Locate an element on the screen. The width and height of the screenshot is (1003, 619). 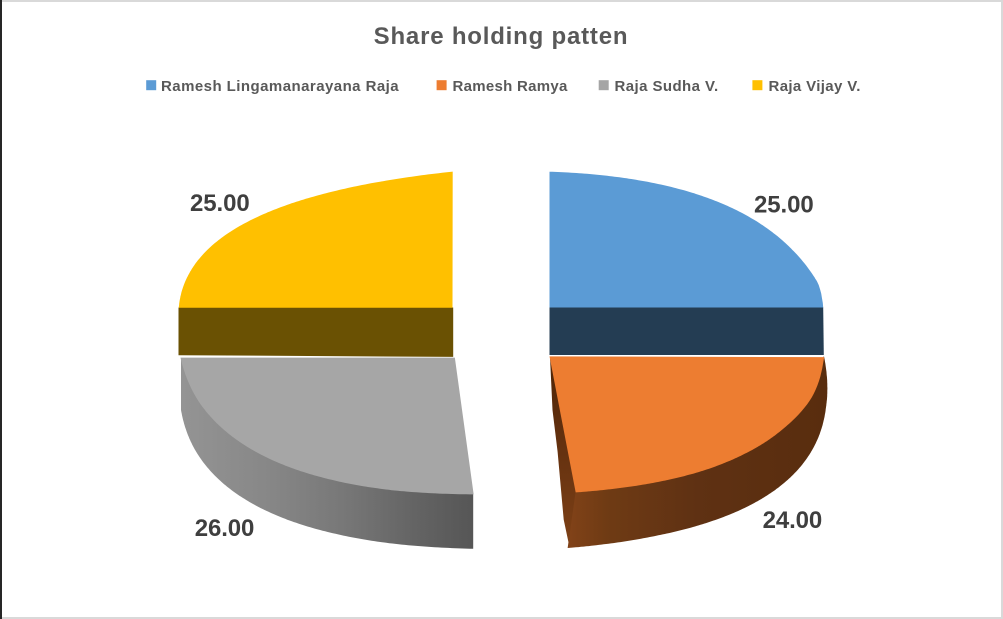
svg-text: Raja Sudha V. is located at coordinates (667, 86).